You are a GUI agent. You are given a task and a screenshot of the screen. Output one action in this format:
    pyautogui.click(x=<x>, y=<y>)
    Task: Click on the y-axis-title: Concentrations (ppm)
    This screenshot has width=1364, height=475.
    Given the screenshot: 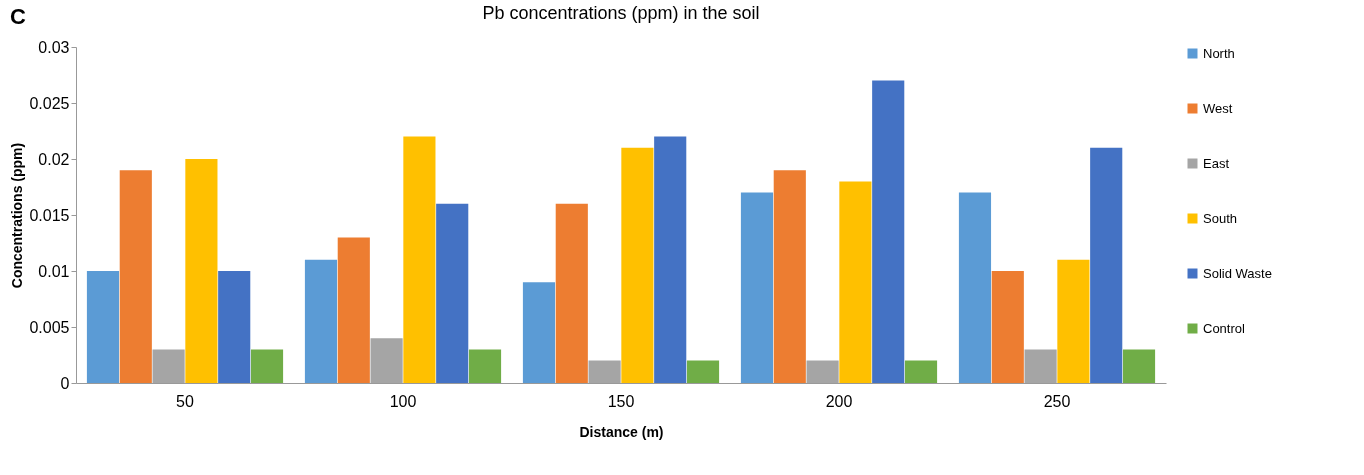 What is the action you would take?
    pyautogui.click(x=17, y=215)
    